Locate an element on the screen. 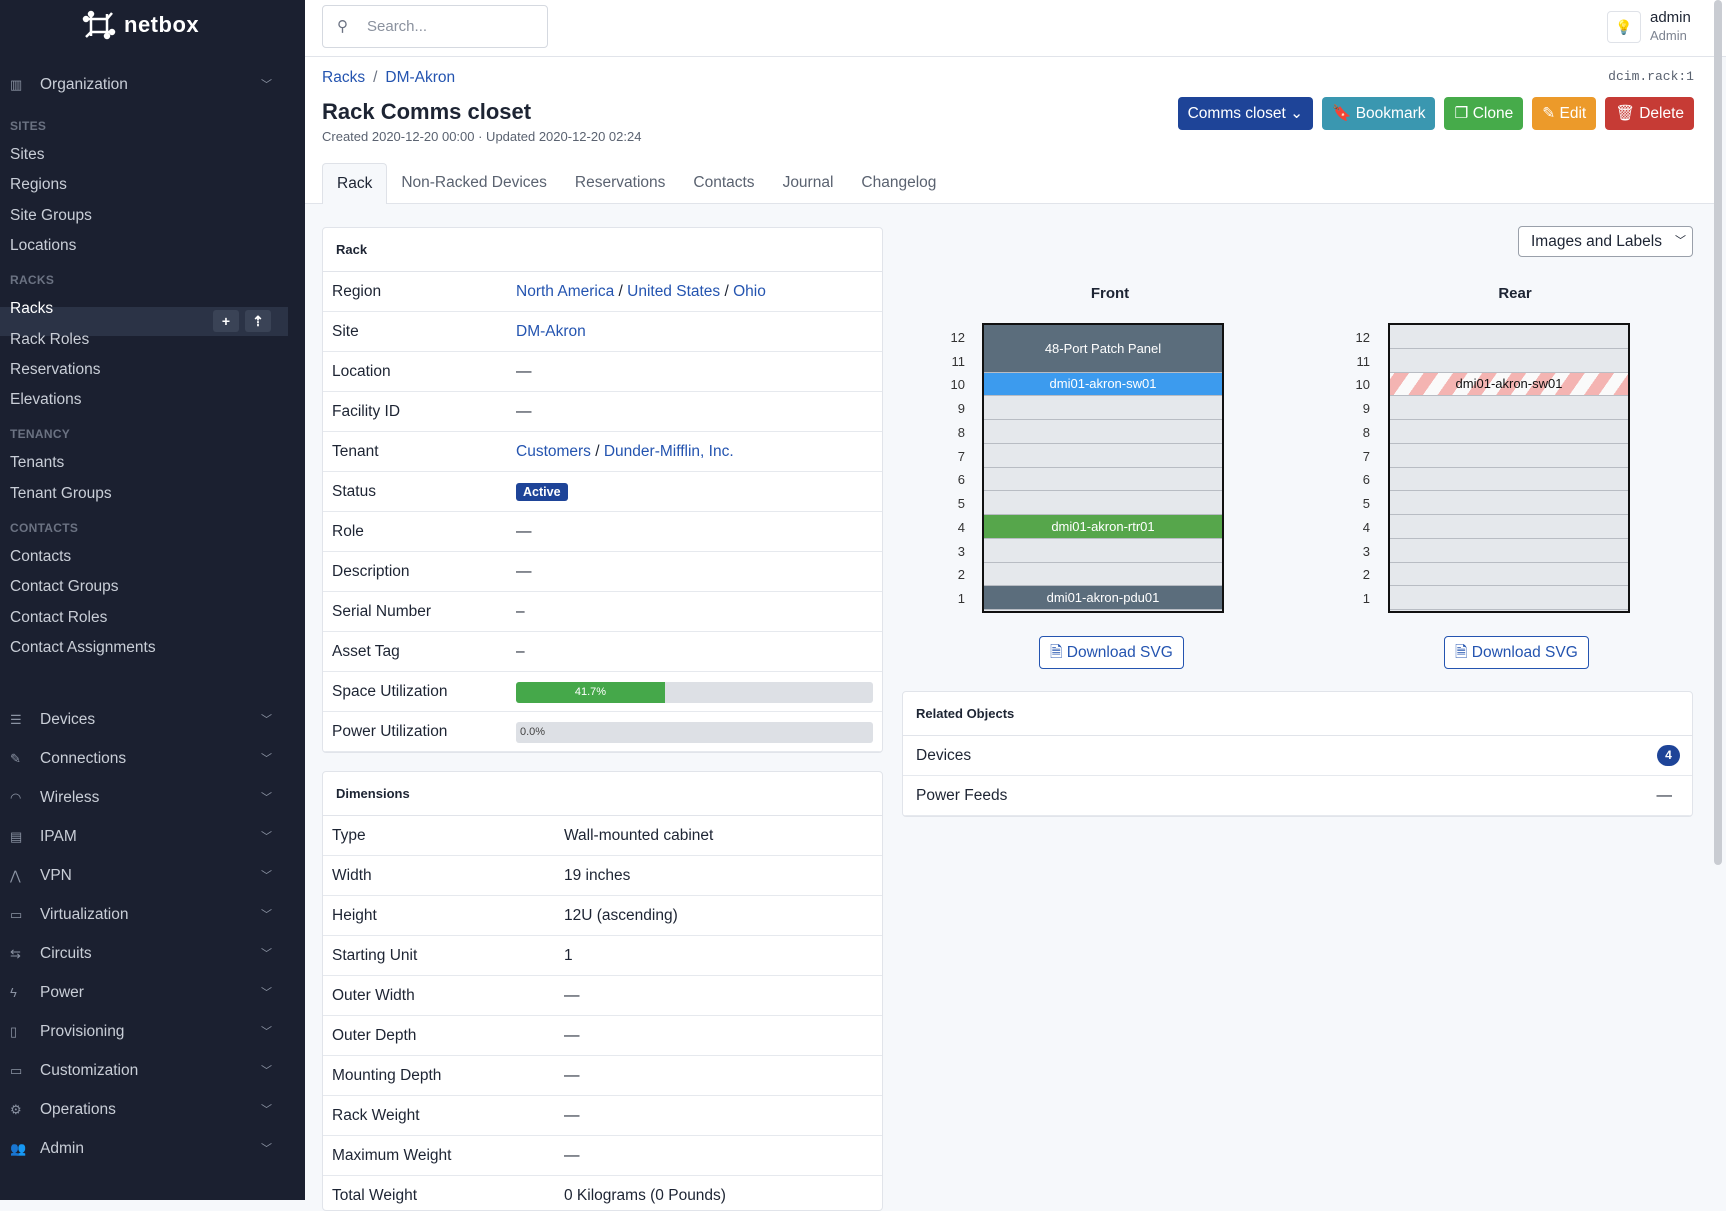 The height and width of the screenshot is (1211, 1726). breadcrumb-racks: Racks is located at coordinates (344, 77).